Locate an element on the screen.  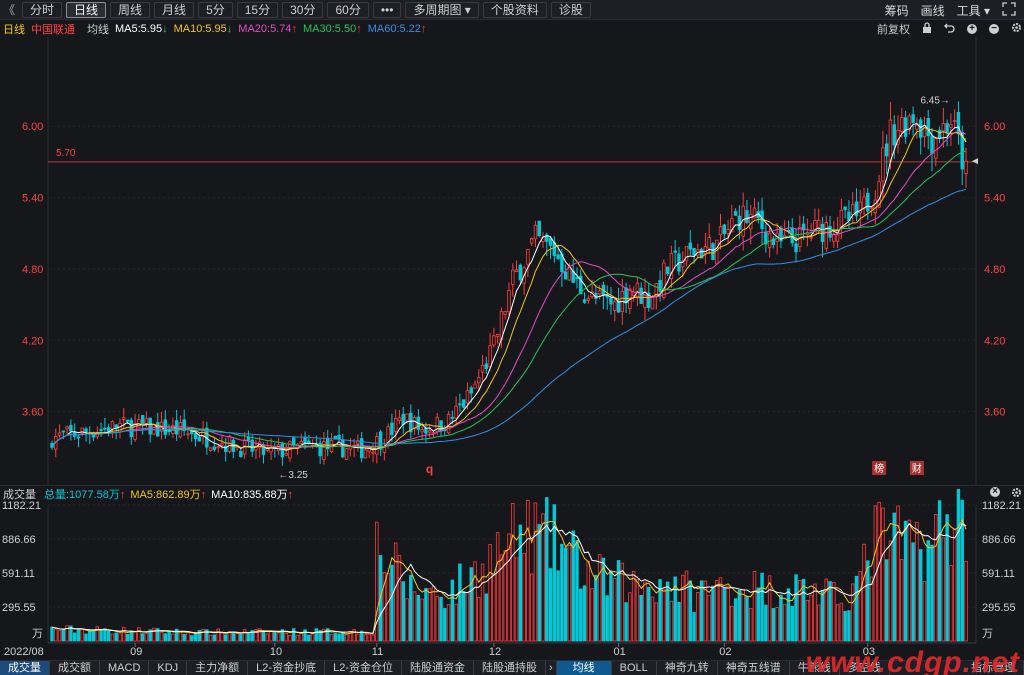
stock-info-button: 个股资料 is located at coordinates (514, 9).